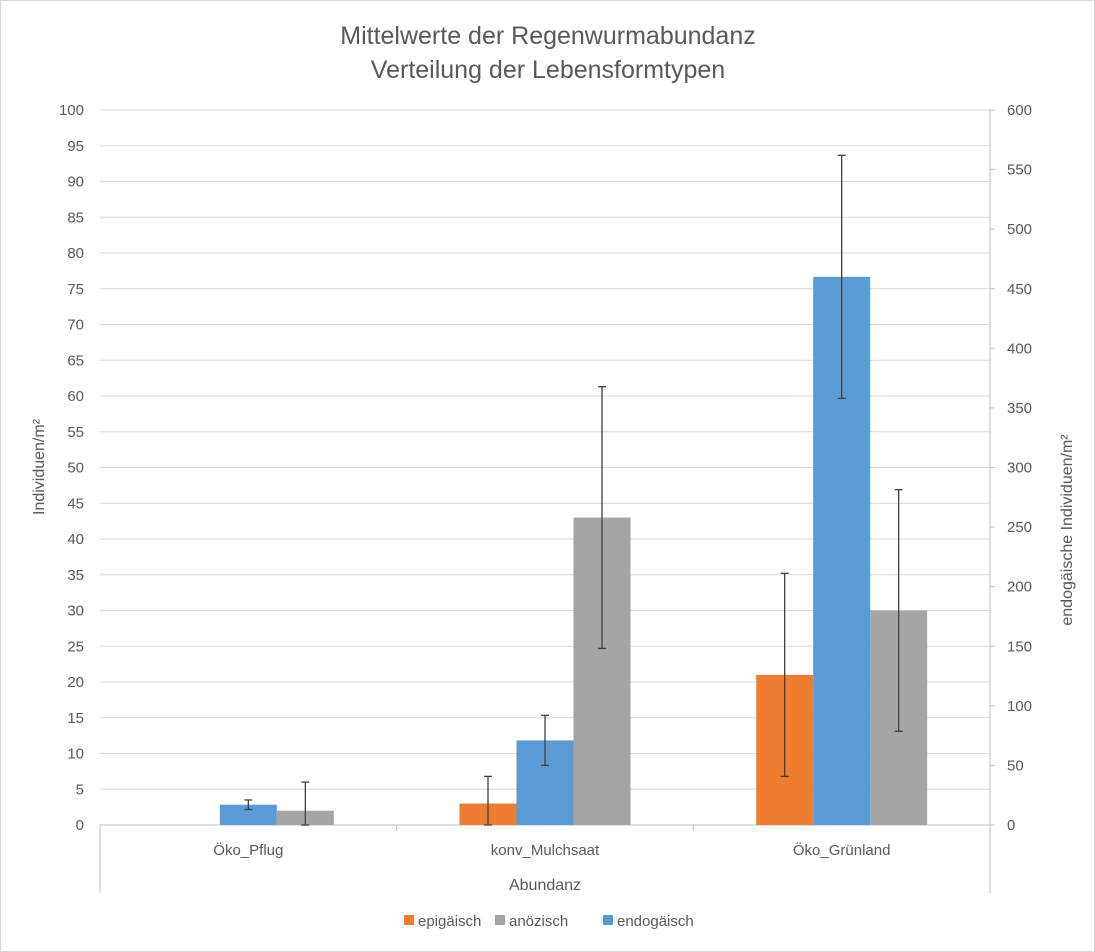 The width and height of the screenshot is (1095, 952). I want to click on y-tick-label: 10, so click(75, 754).